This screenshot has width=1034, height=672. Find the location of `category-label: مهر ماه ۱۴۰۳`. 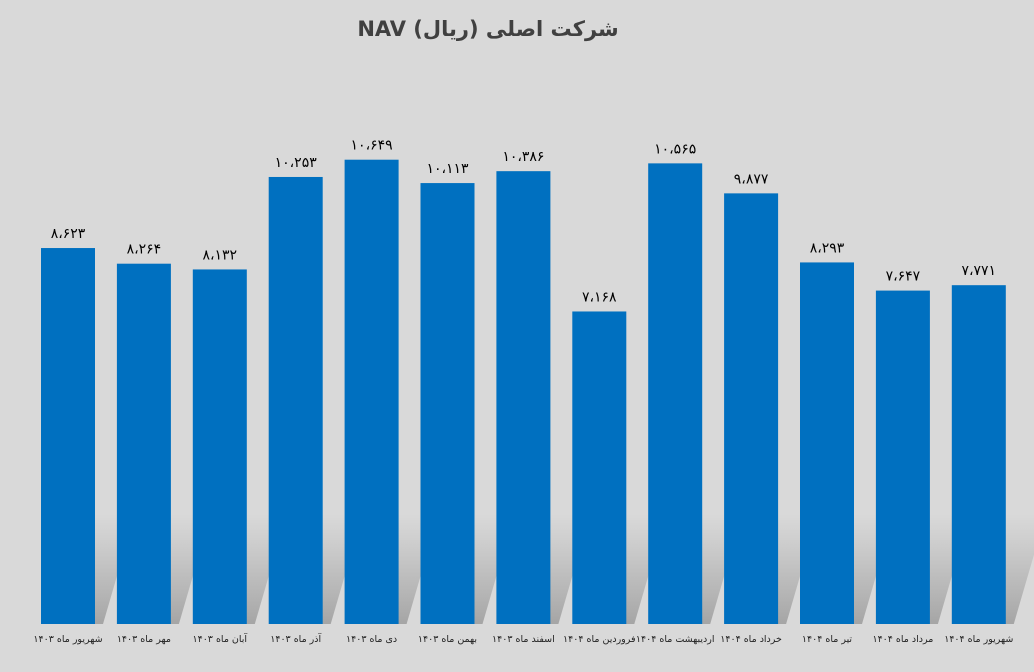

category-label: مهر ماه ۱۴۰۳ is located at coordinates (144, 639).